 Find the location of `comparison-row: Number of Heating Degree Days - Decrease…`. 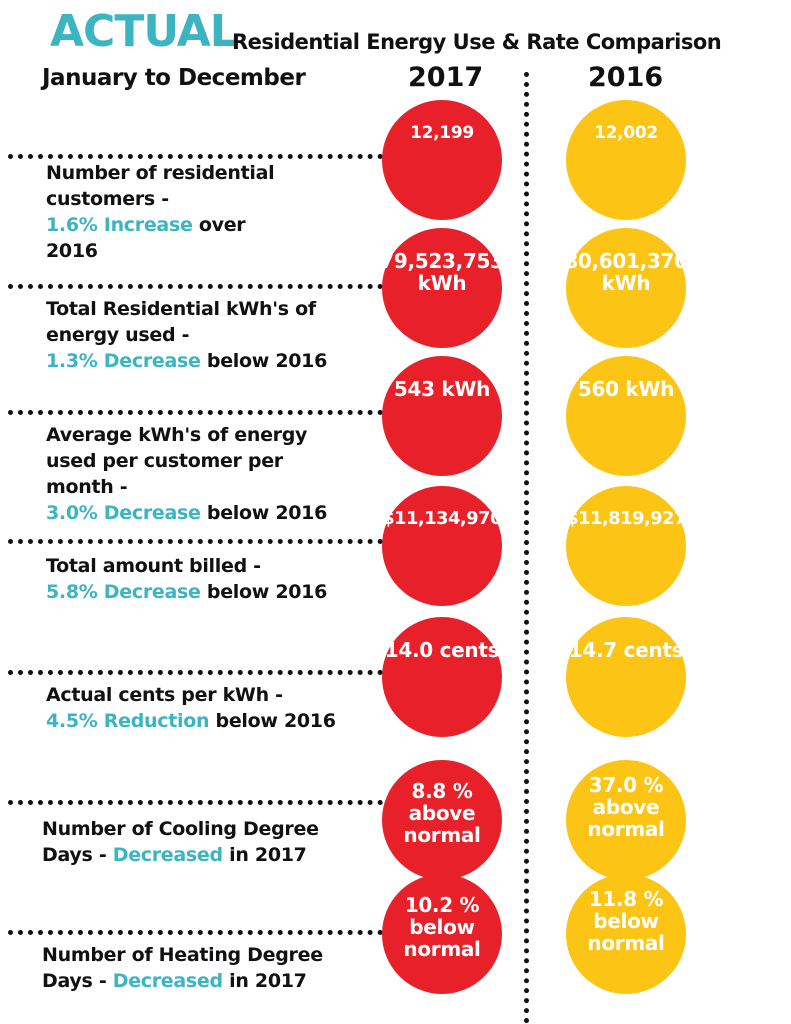

comparison-row: Number of Heating Degree Days - Decrease… is located at coordinates (395, 934).